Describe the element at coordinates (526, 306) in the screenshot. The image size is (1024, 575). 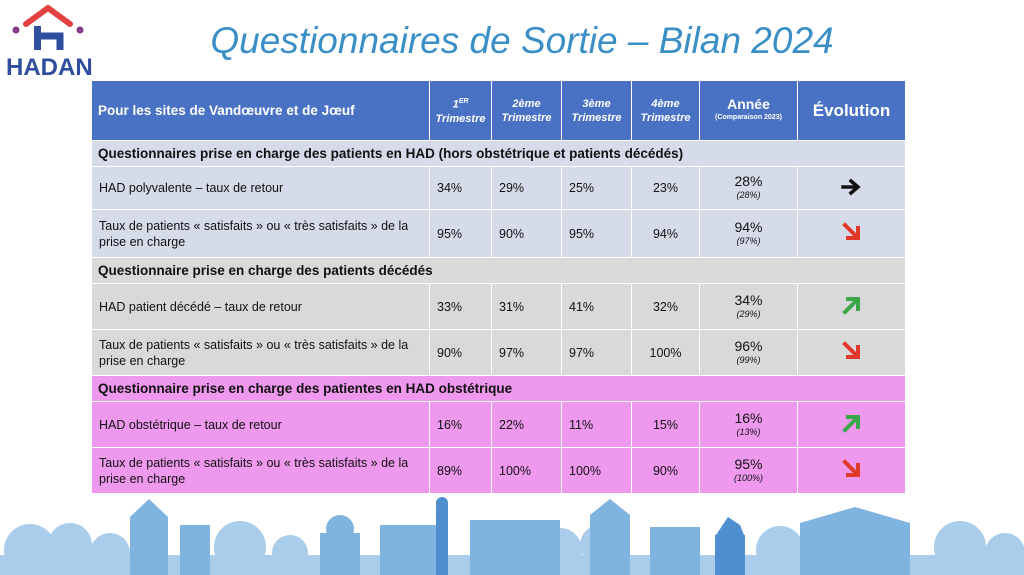
I see `cell-q2: 31%` at that location.